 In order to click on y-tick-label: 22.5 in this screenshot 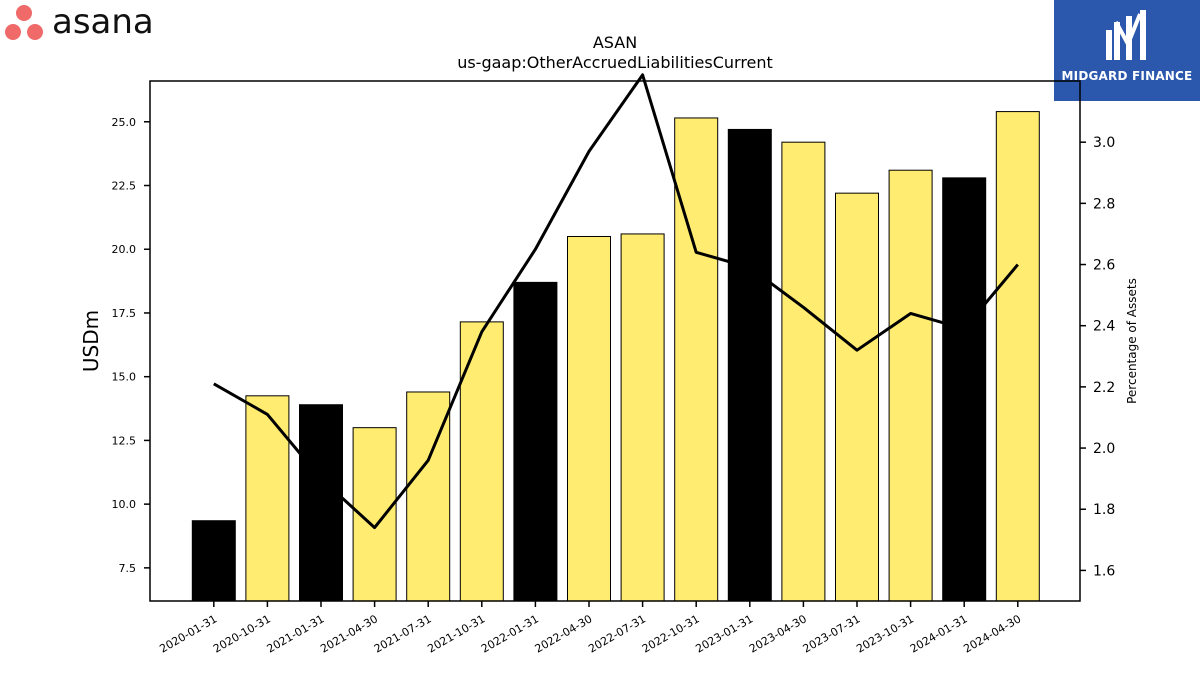, I will do `click(124, 186)`.